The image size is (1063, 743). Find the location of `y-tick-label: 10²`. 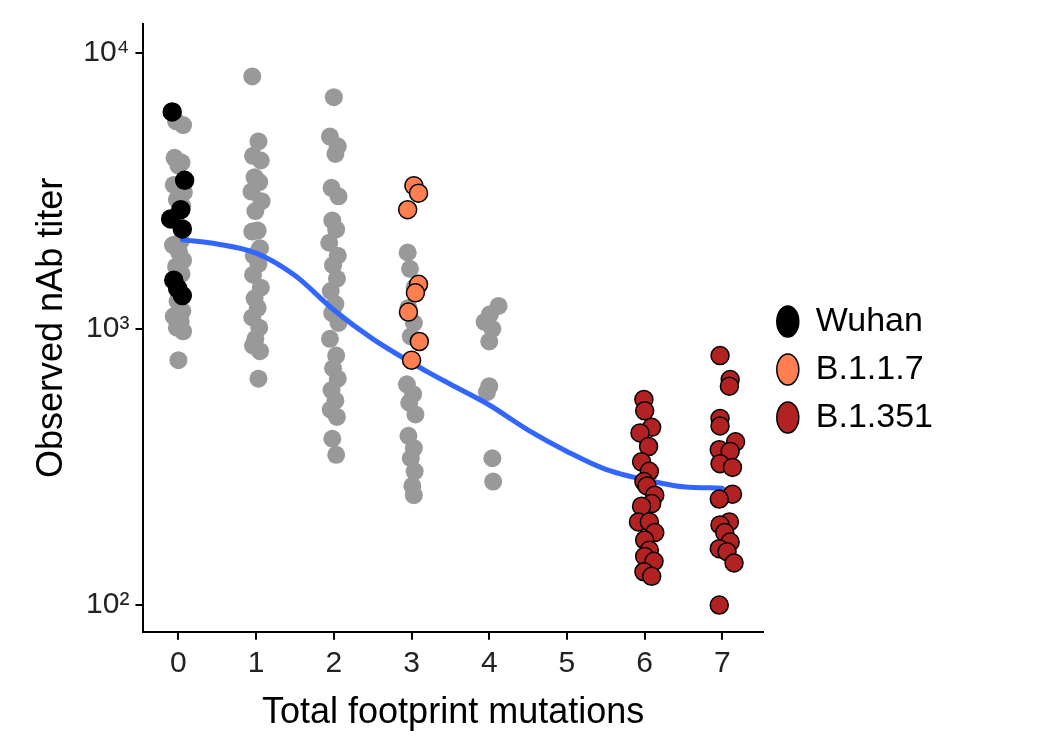

y-tick-label: 10² is located at coordinates (108, 603).